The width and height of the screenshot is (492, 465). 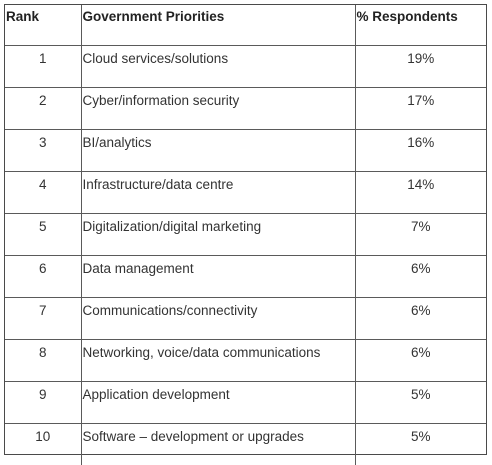 I want to click on priority-column-header: Government Priorities, so click(x=218, y=25).